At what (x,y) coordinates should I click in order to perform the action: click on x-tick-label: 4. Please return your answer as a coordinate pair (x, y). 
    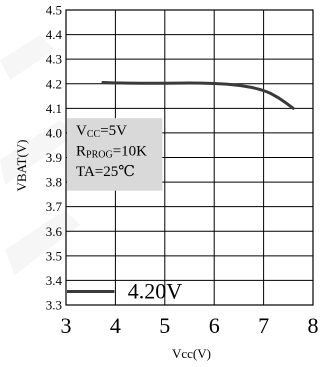
    Looking at the image, I should click on (115, 325).